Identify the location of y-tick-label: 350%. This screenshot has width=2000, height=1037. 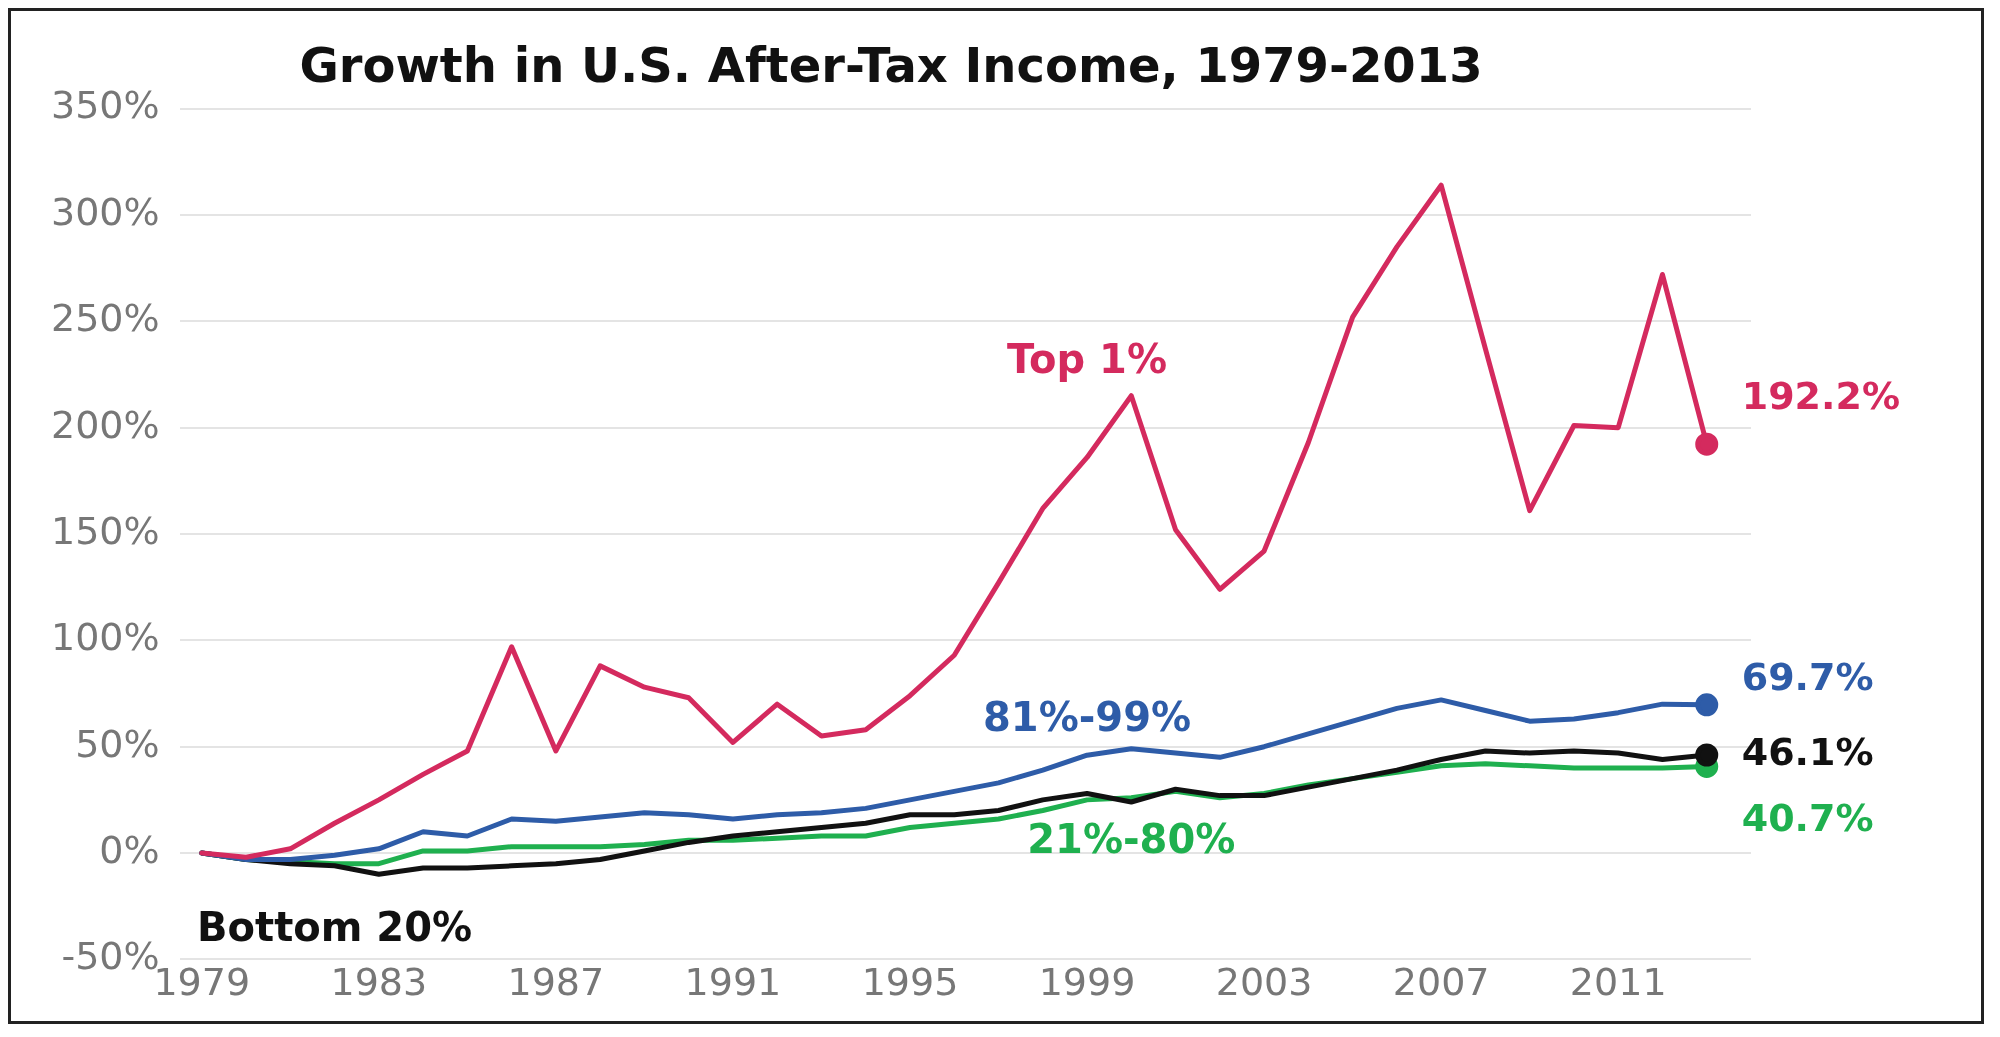
(105, 105).